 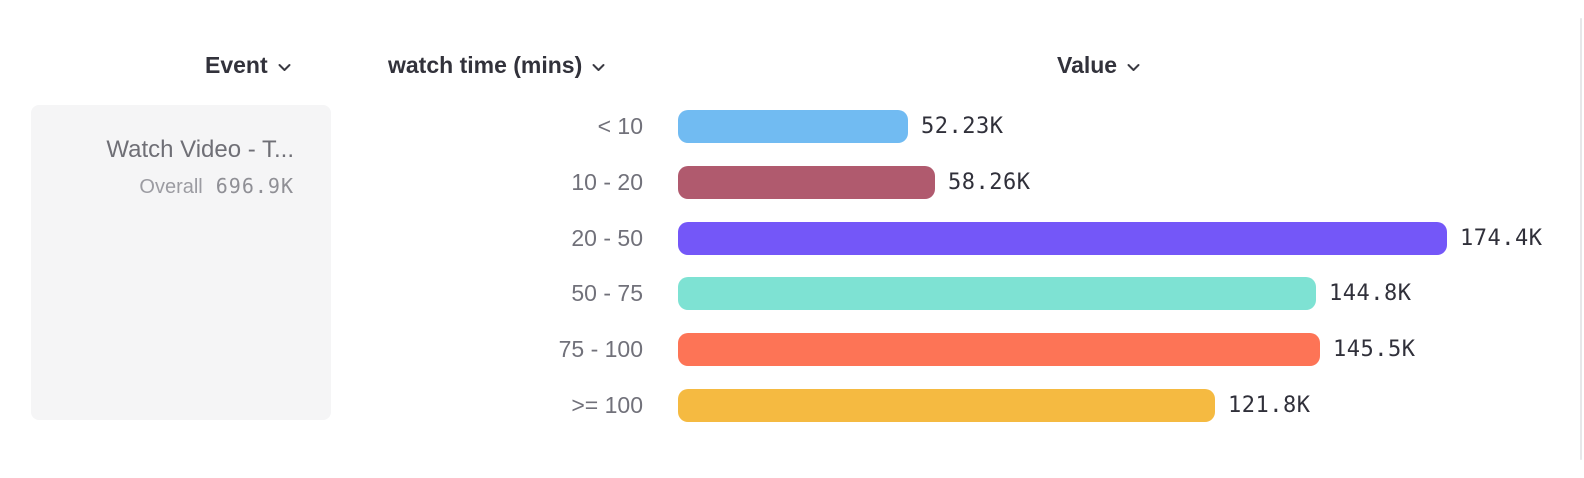 What do you see at coordinates (607, 404) in the screenshot?
I see `category-label: >= 100` at bounding box center [607, 404].